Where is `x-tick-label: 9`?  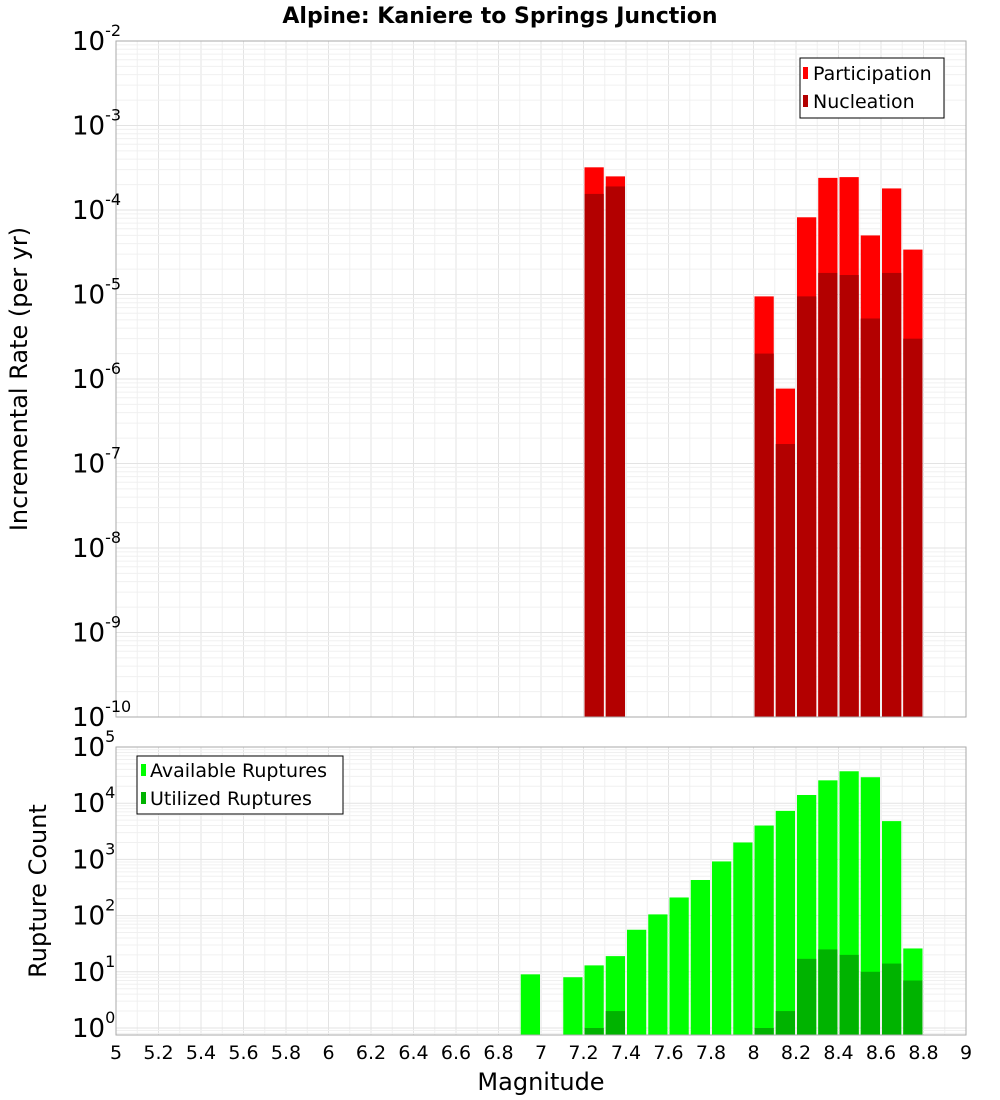
x-tick-label: 9 is located at coordinates (966, 1053).